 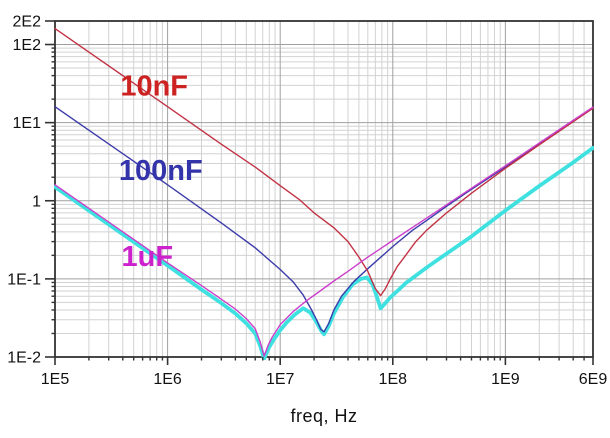 I want to click on curve-label-100nf: 100nF, so click(x=161, y=171).